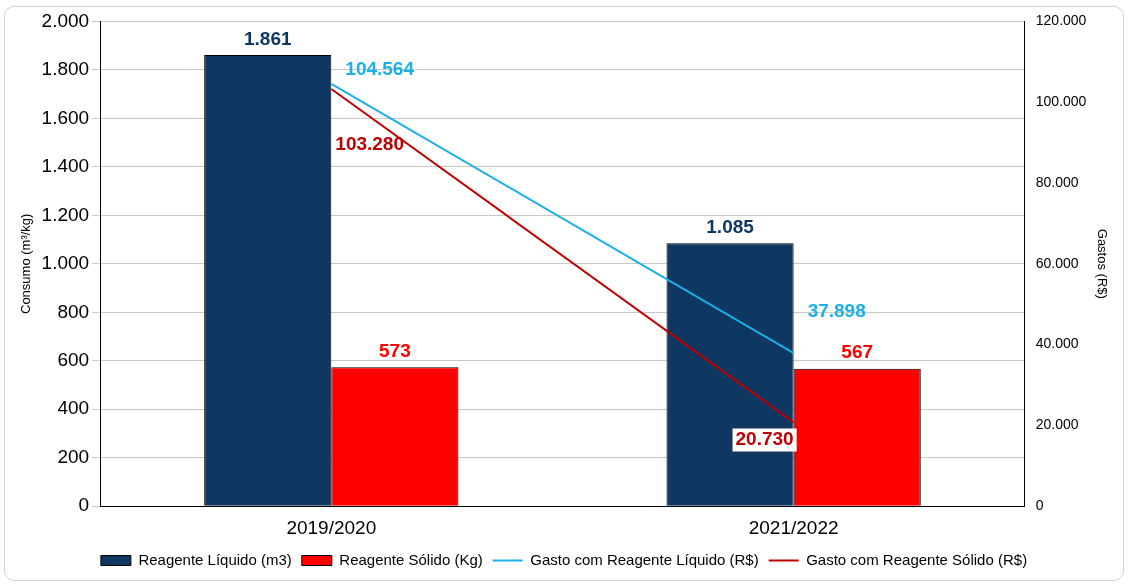  I want to click on data-label: 20.730, so click(764, 439).